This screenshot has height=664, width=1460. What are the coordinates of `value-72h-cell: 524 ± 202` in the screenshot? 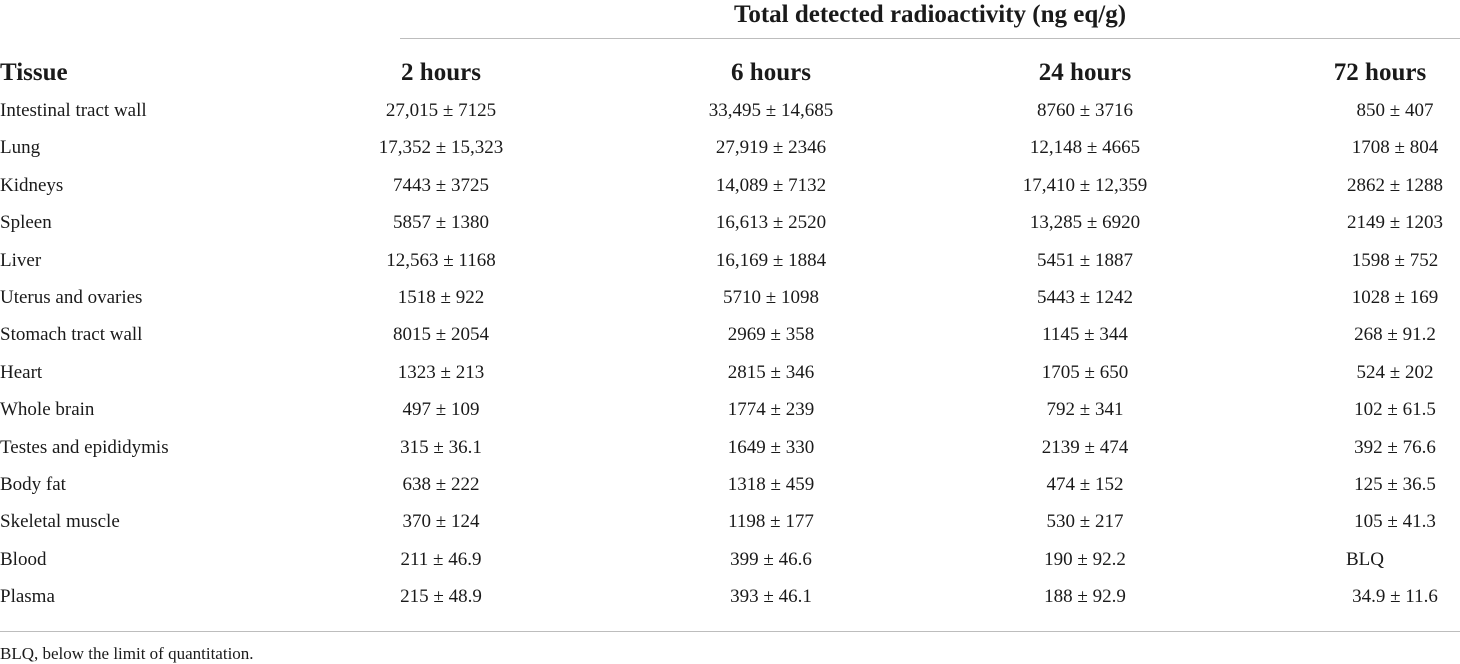 It's located at (1395, 372).